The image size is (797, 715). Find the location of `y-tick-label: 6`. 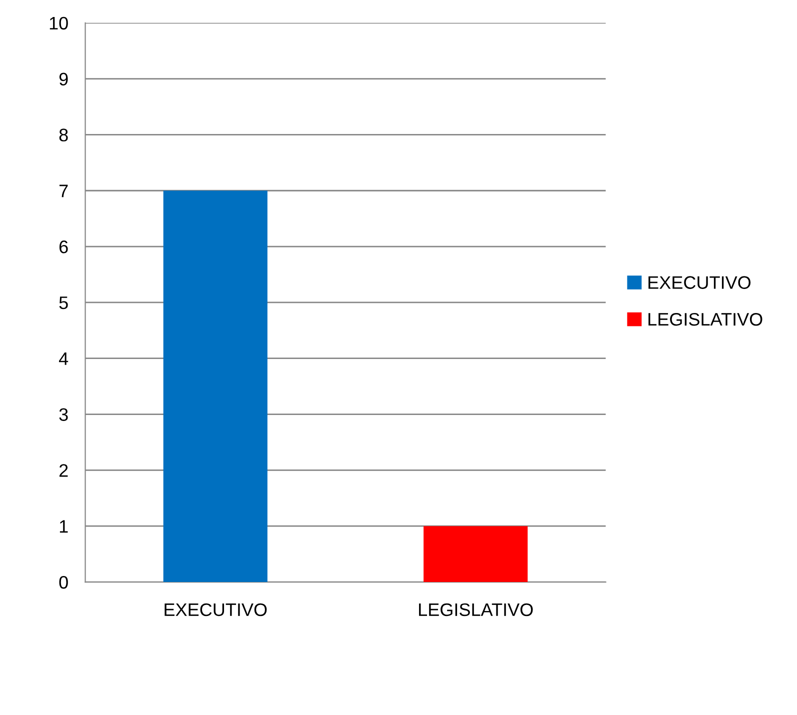

y-tick-label: 6 is located at coordinates (63, 247).